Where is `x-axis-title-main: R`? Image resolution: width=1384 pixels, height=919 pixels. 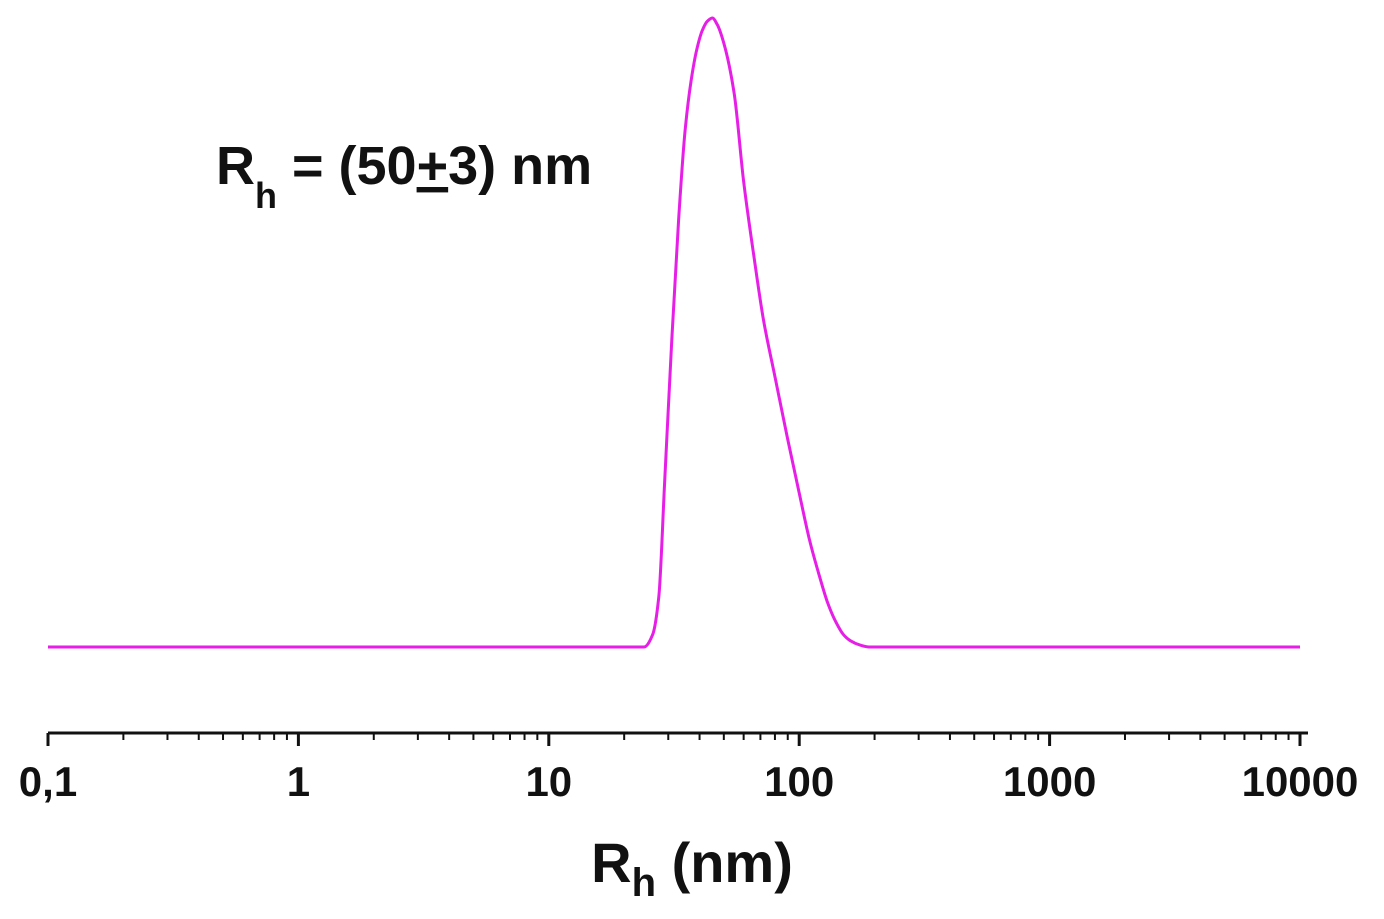
x-axis-title-main: R is located at coordinates (611, 862).